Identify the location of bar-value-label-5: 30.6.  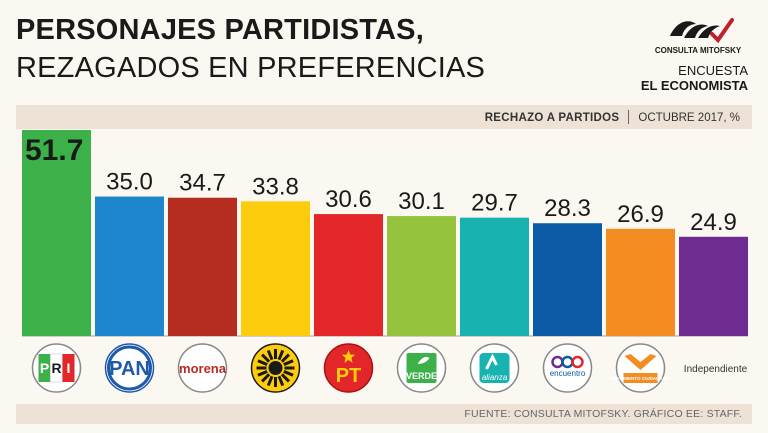
(348, 199).